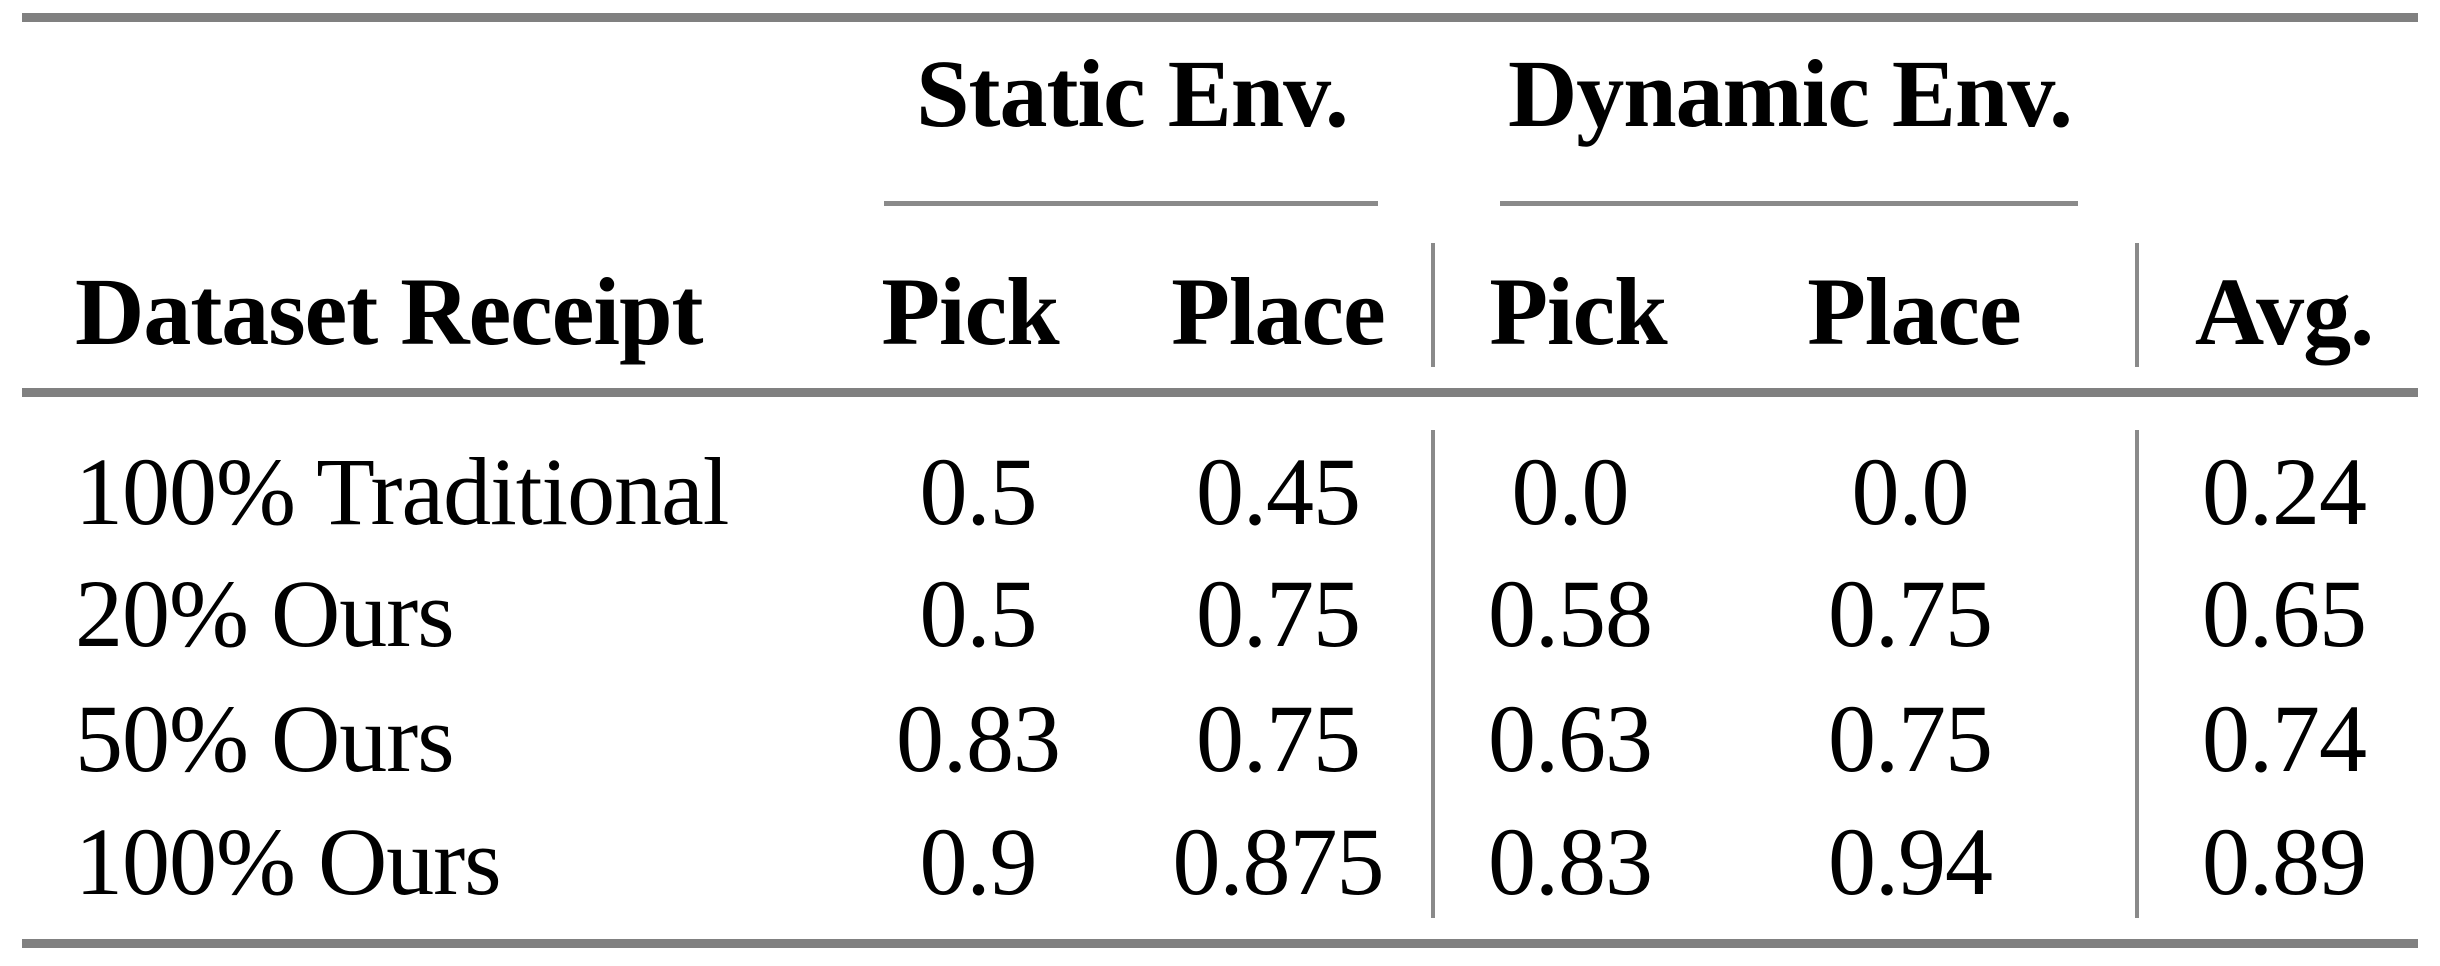 Image resolution: width=2440 pixels, height=966 pixels. Describe the element at coordinates (2137, 305) in the screenshot. I see `vertical-rule-dynamic-avg-header` at that location.